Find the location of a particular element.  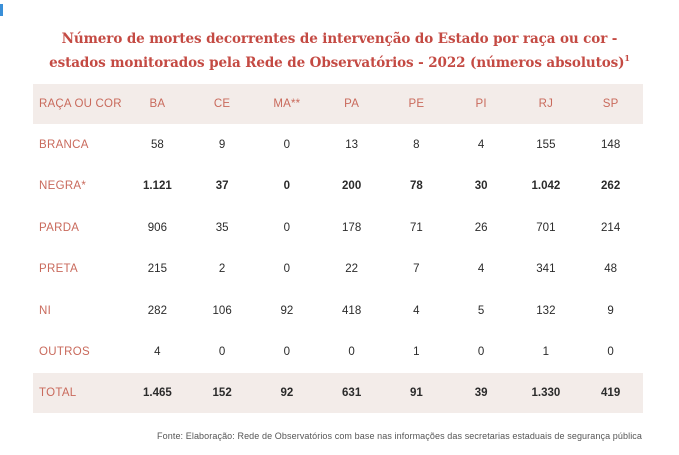

corner-mark is located at coordinates (1, 10).